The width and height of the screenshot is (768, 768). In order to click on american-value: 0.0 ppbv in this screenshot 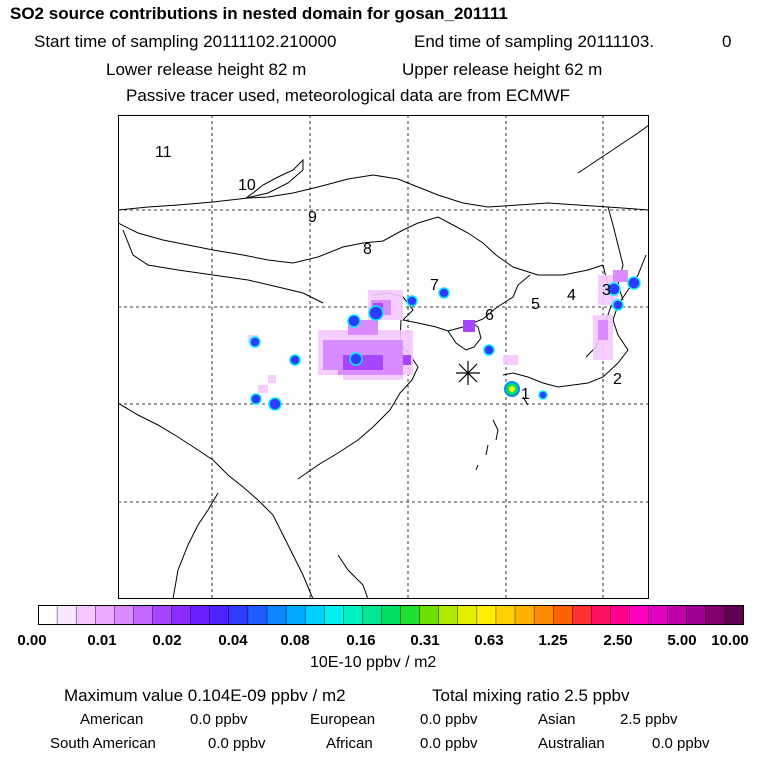, I will do `click(219, 719)`.